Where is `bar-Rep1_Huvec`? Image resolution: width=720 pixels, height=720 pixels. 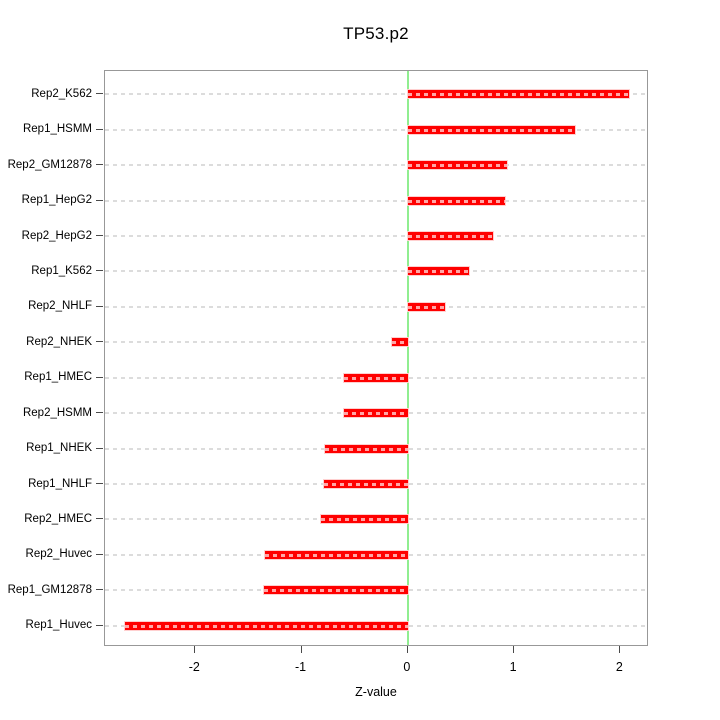
bar-Rep1_Huvec is located at coordinates (266, 625).